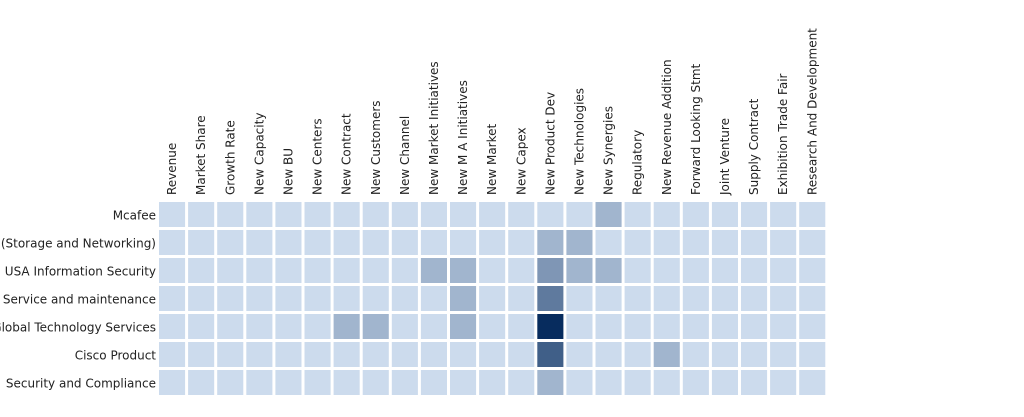 The width and height of the screenshot is (1024, 417). Describe the element at coordinates (79, 300) in the screenshot. I see `row-label: Service and maintenance` at that location.